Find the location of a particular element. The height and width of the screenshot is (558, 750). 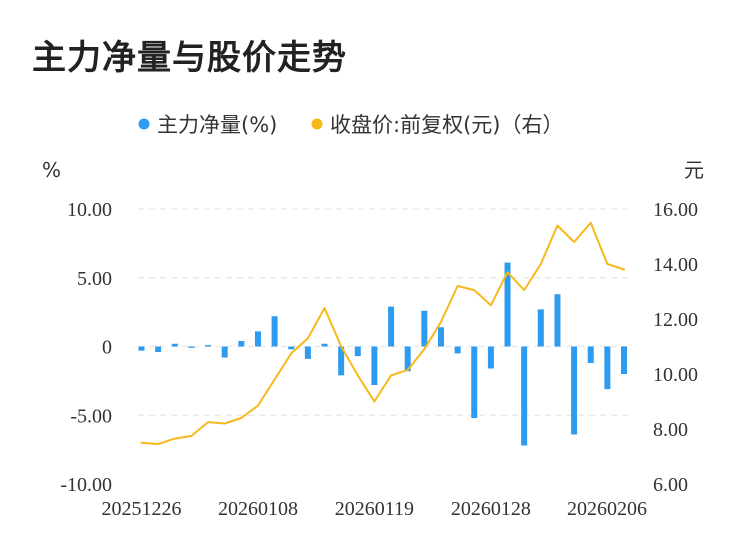

right-tick-label: 10.00 is located at coordinates (675, 375).